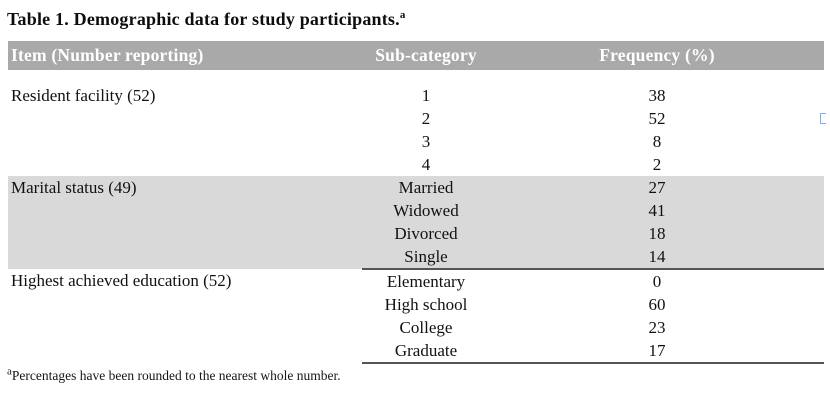 Image resolution: width=830 pixels, height=400 pixels. Describe the element at coordinates (416, 118) in the screenshot. I see `table-row: 2 52` at that location.